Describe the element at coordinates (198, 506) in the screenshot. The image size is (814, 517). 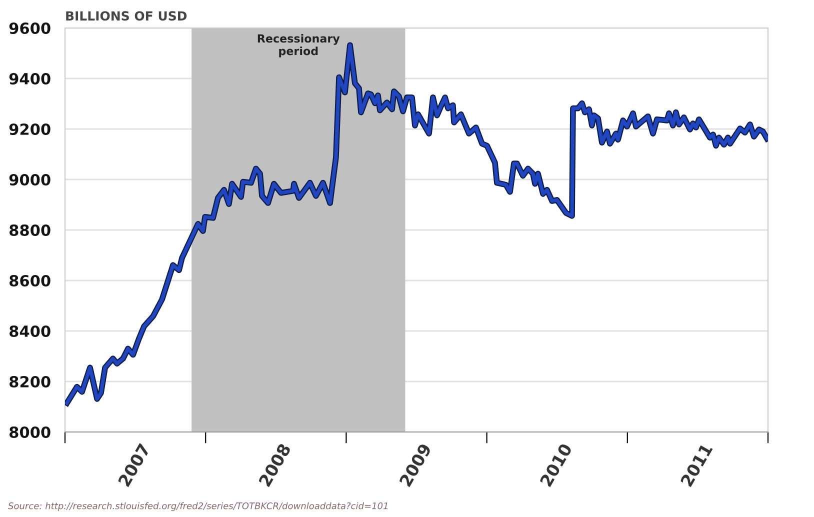
I see `source-note: Source: http://research.stlouisfed.org/fred2/series/TOTBKCR/downloaddata?cid=101` at that location.